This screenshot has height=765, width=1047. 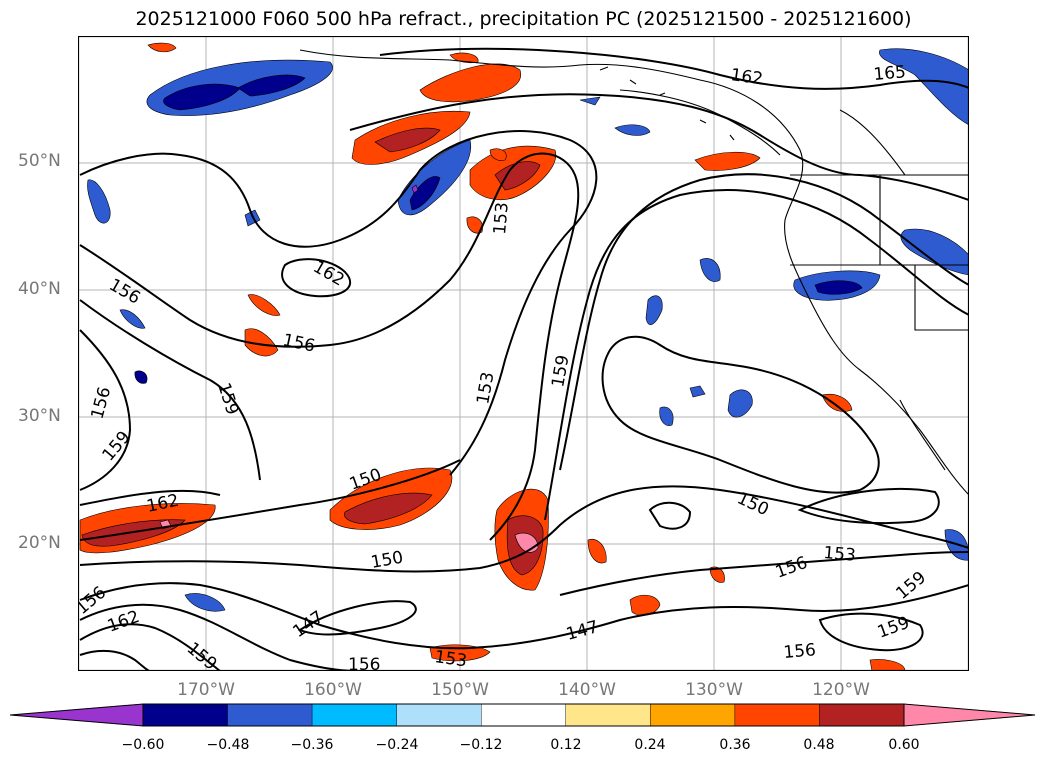 I want to click on colorbar-tick-label: 0.60, so click(x=904, y=745).